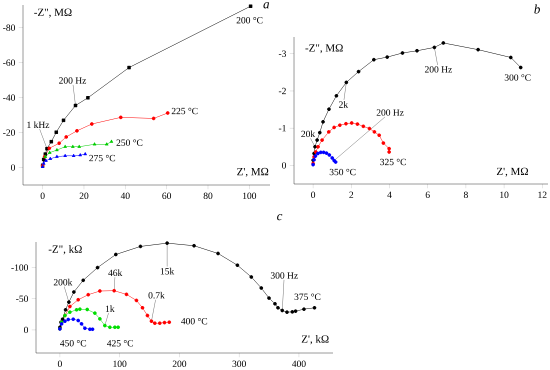  What do you see at coordinates (110, 308) in the screenshot?
I see `annotation: 1k` at bounding box center [110, 308].